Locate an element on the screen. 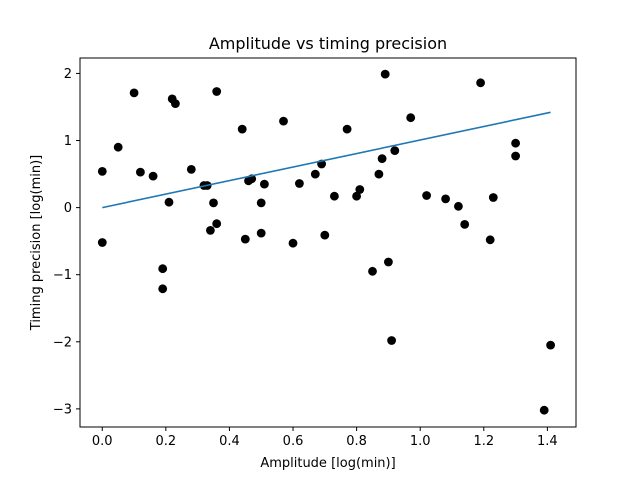  x-tick-label: 1.4 is located at coordinates (547, 441).